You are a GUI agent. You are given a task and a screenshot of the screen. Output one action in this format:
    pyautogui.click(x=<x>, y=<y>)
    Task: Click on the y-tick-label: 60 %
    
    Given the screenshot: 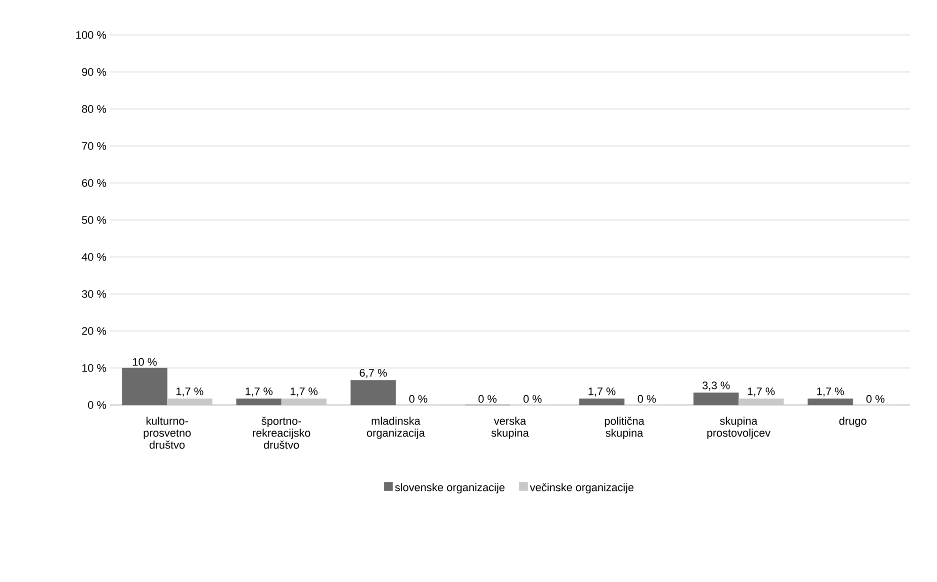 What is the action you would take?
    pyautogui.click(x=94, y=183)
    